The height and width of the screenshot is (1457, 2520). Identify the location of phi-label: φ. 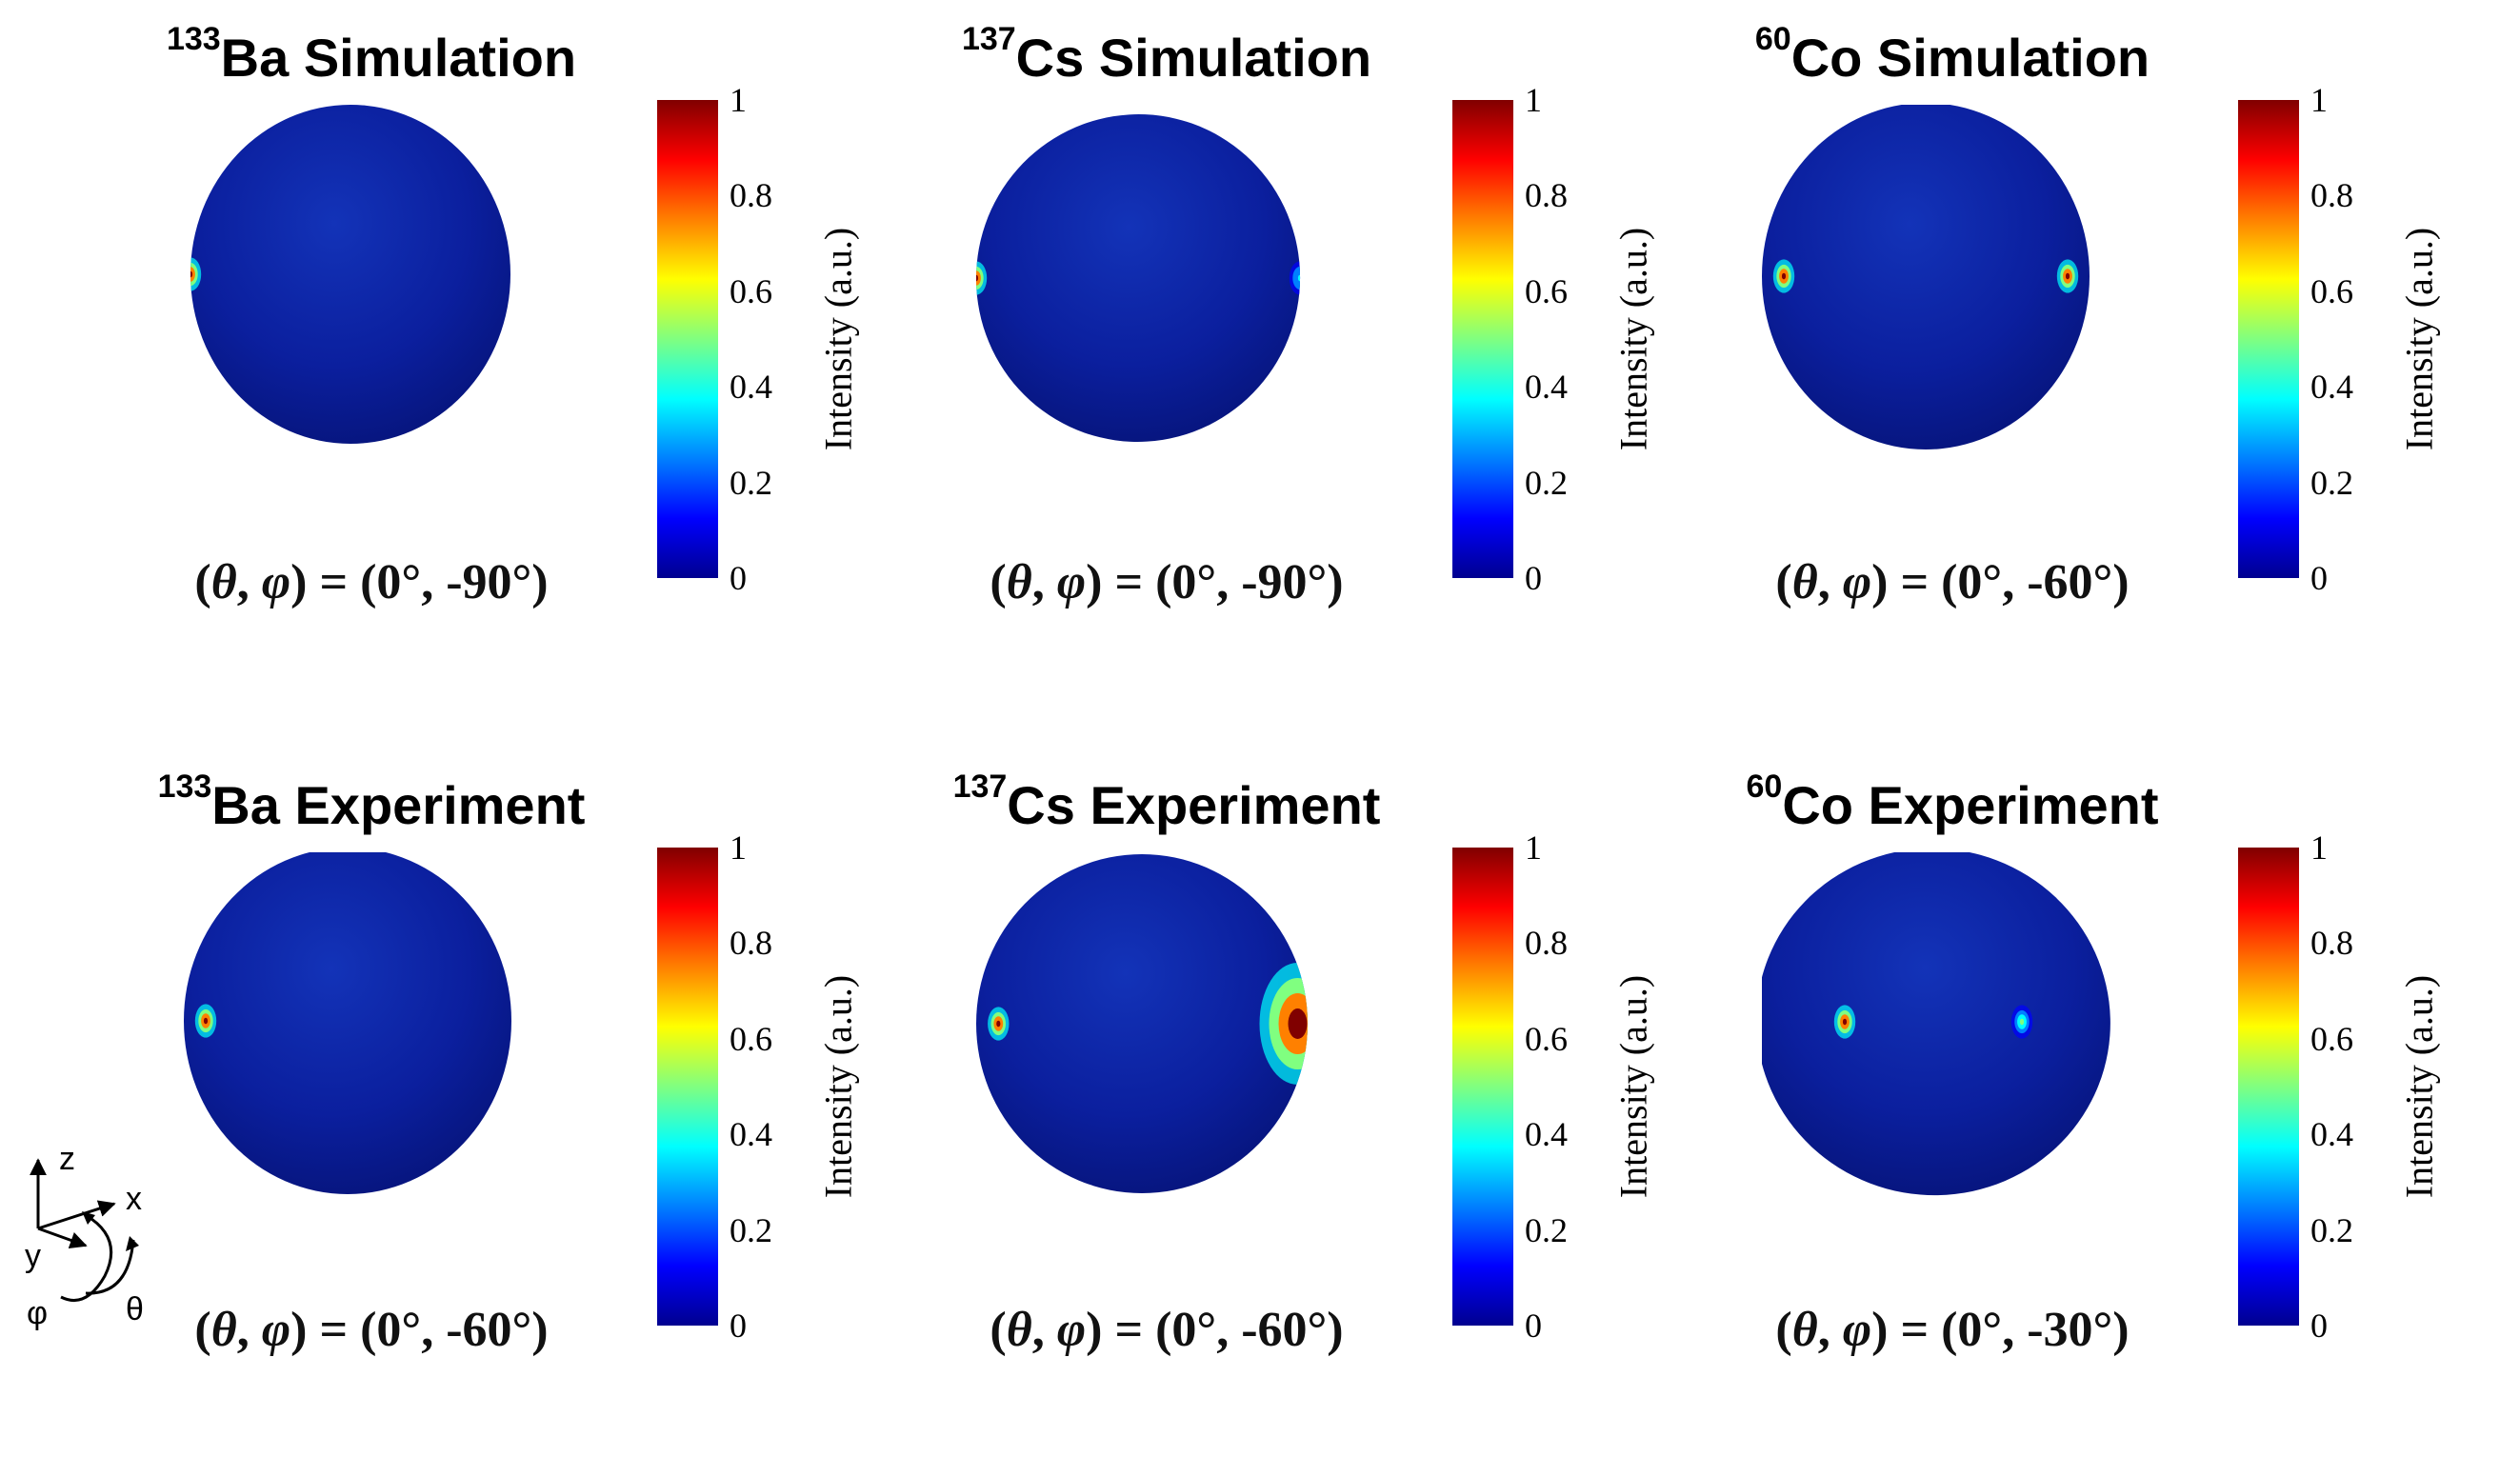
(37, 1313).